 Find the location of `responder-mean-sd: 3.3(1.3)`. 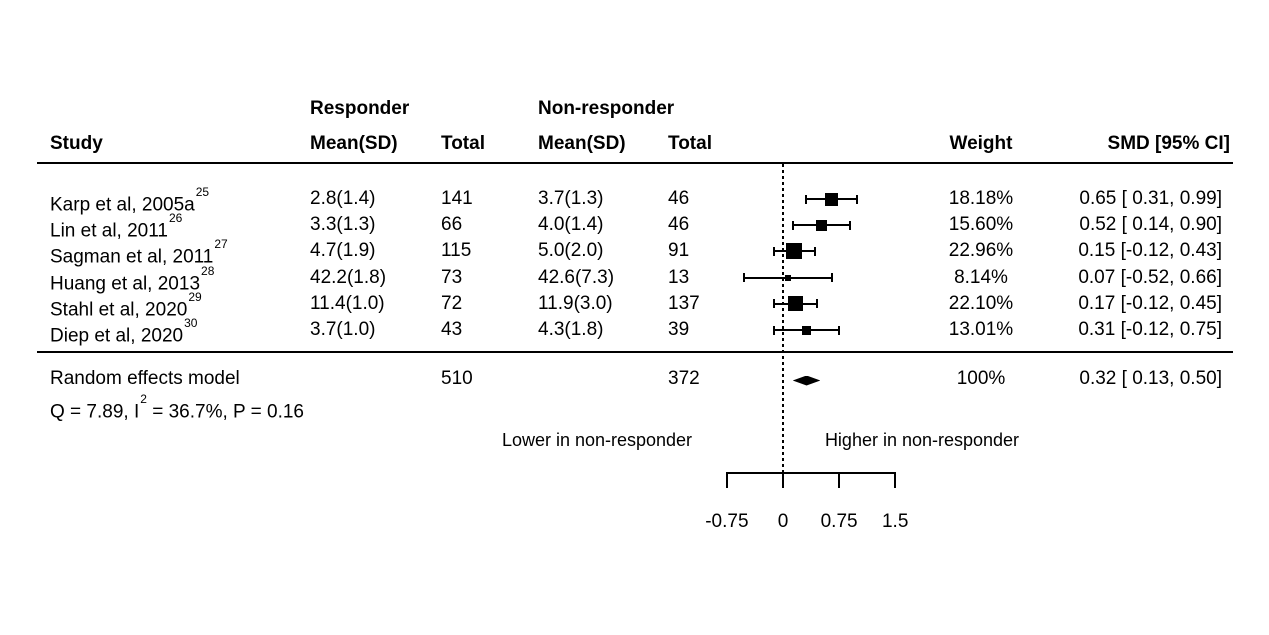

responder-mean-sd: 3.3(1.3) is located at coordinates (343, 225).